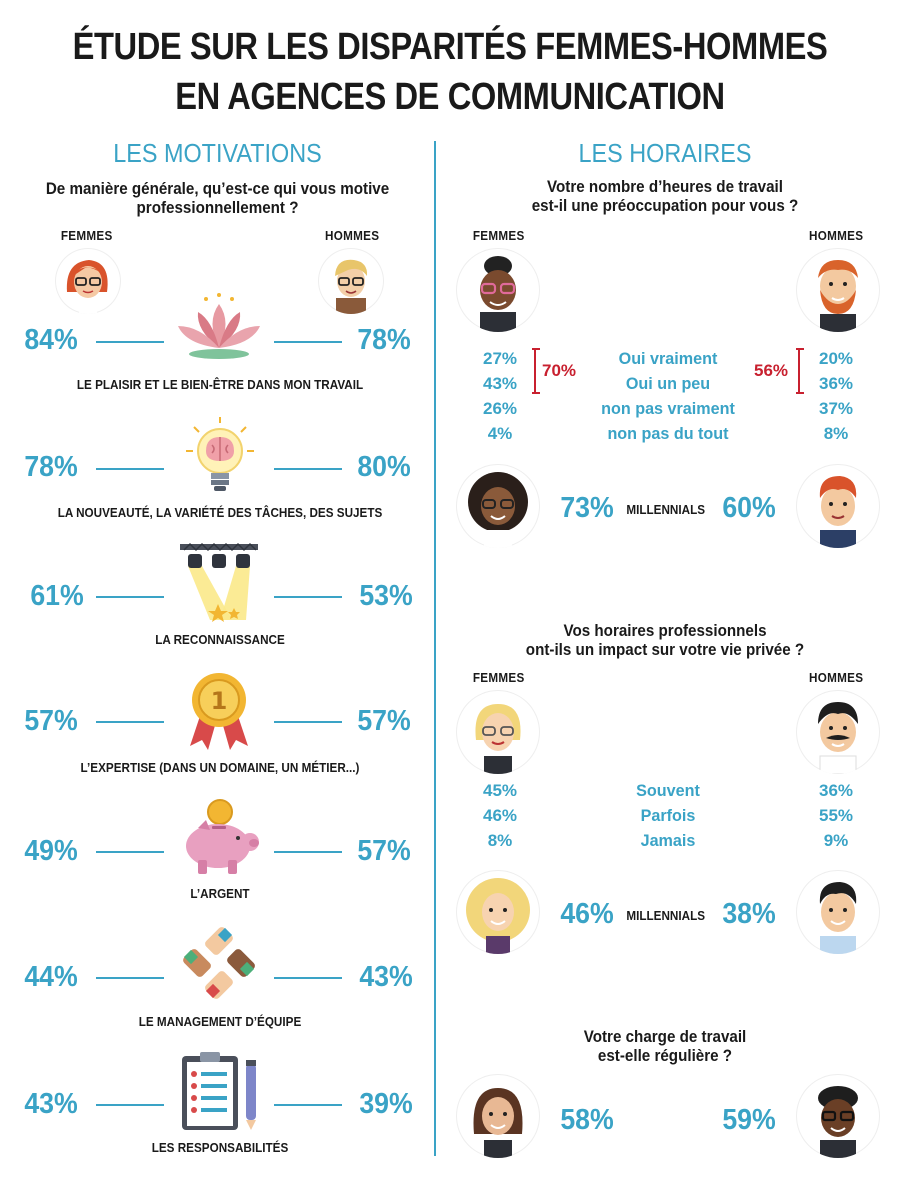 The width and height of the screenshot is (900, 1178). I want to click on q2-options: Souvent Parfois Jamais, so click(668, 815).